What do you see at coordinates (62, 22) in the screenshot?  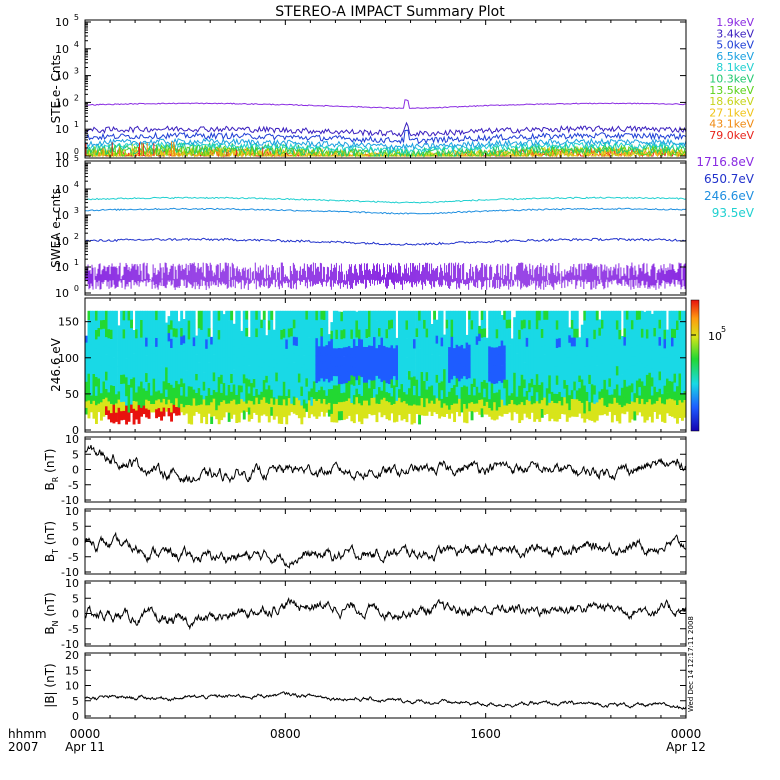 I see `ste-panel-ytick-label: 10` at bounding box center [62, 22].